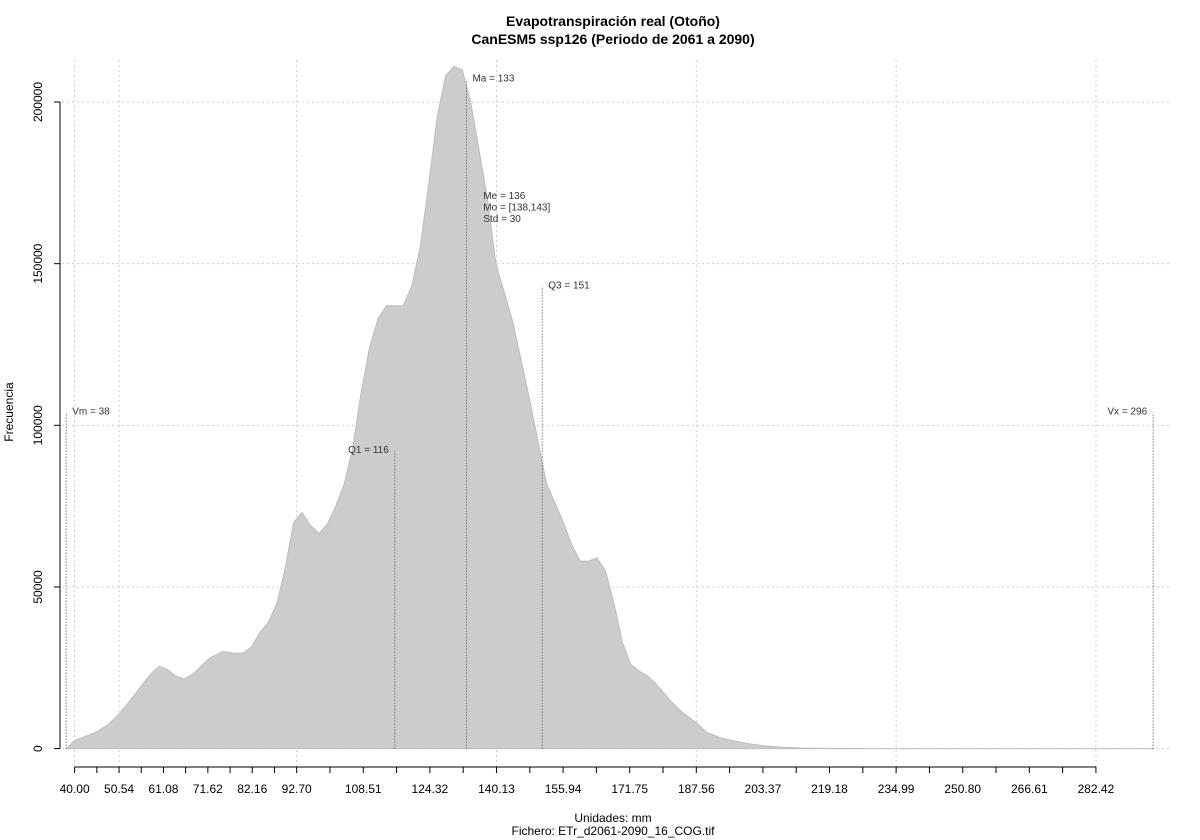 This screenshot has width=1200, height=840. Describe the element at coordinates (696, 789) in the screenshot. I see `x-tick-label: 187.56` at that location.